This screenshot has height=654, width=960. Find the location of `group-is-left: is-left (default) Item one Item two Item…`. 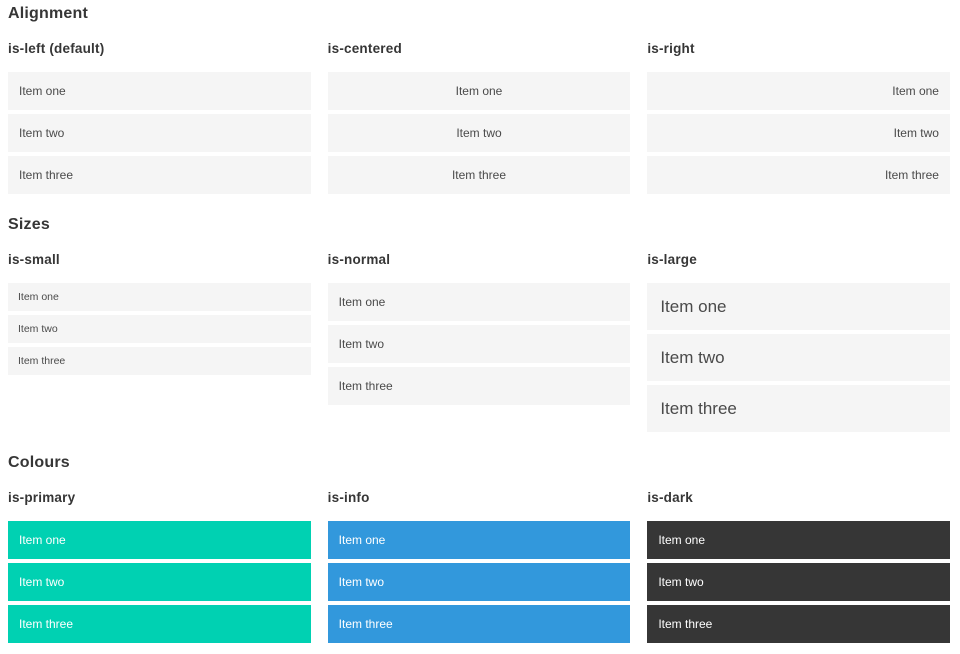

group-is-left: is-left (default) Item one Item two Item… is located at coordinates (159, 117).